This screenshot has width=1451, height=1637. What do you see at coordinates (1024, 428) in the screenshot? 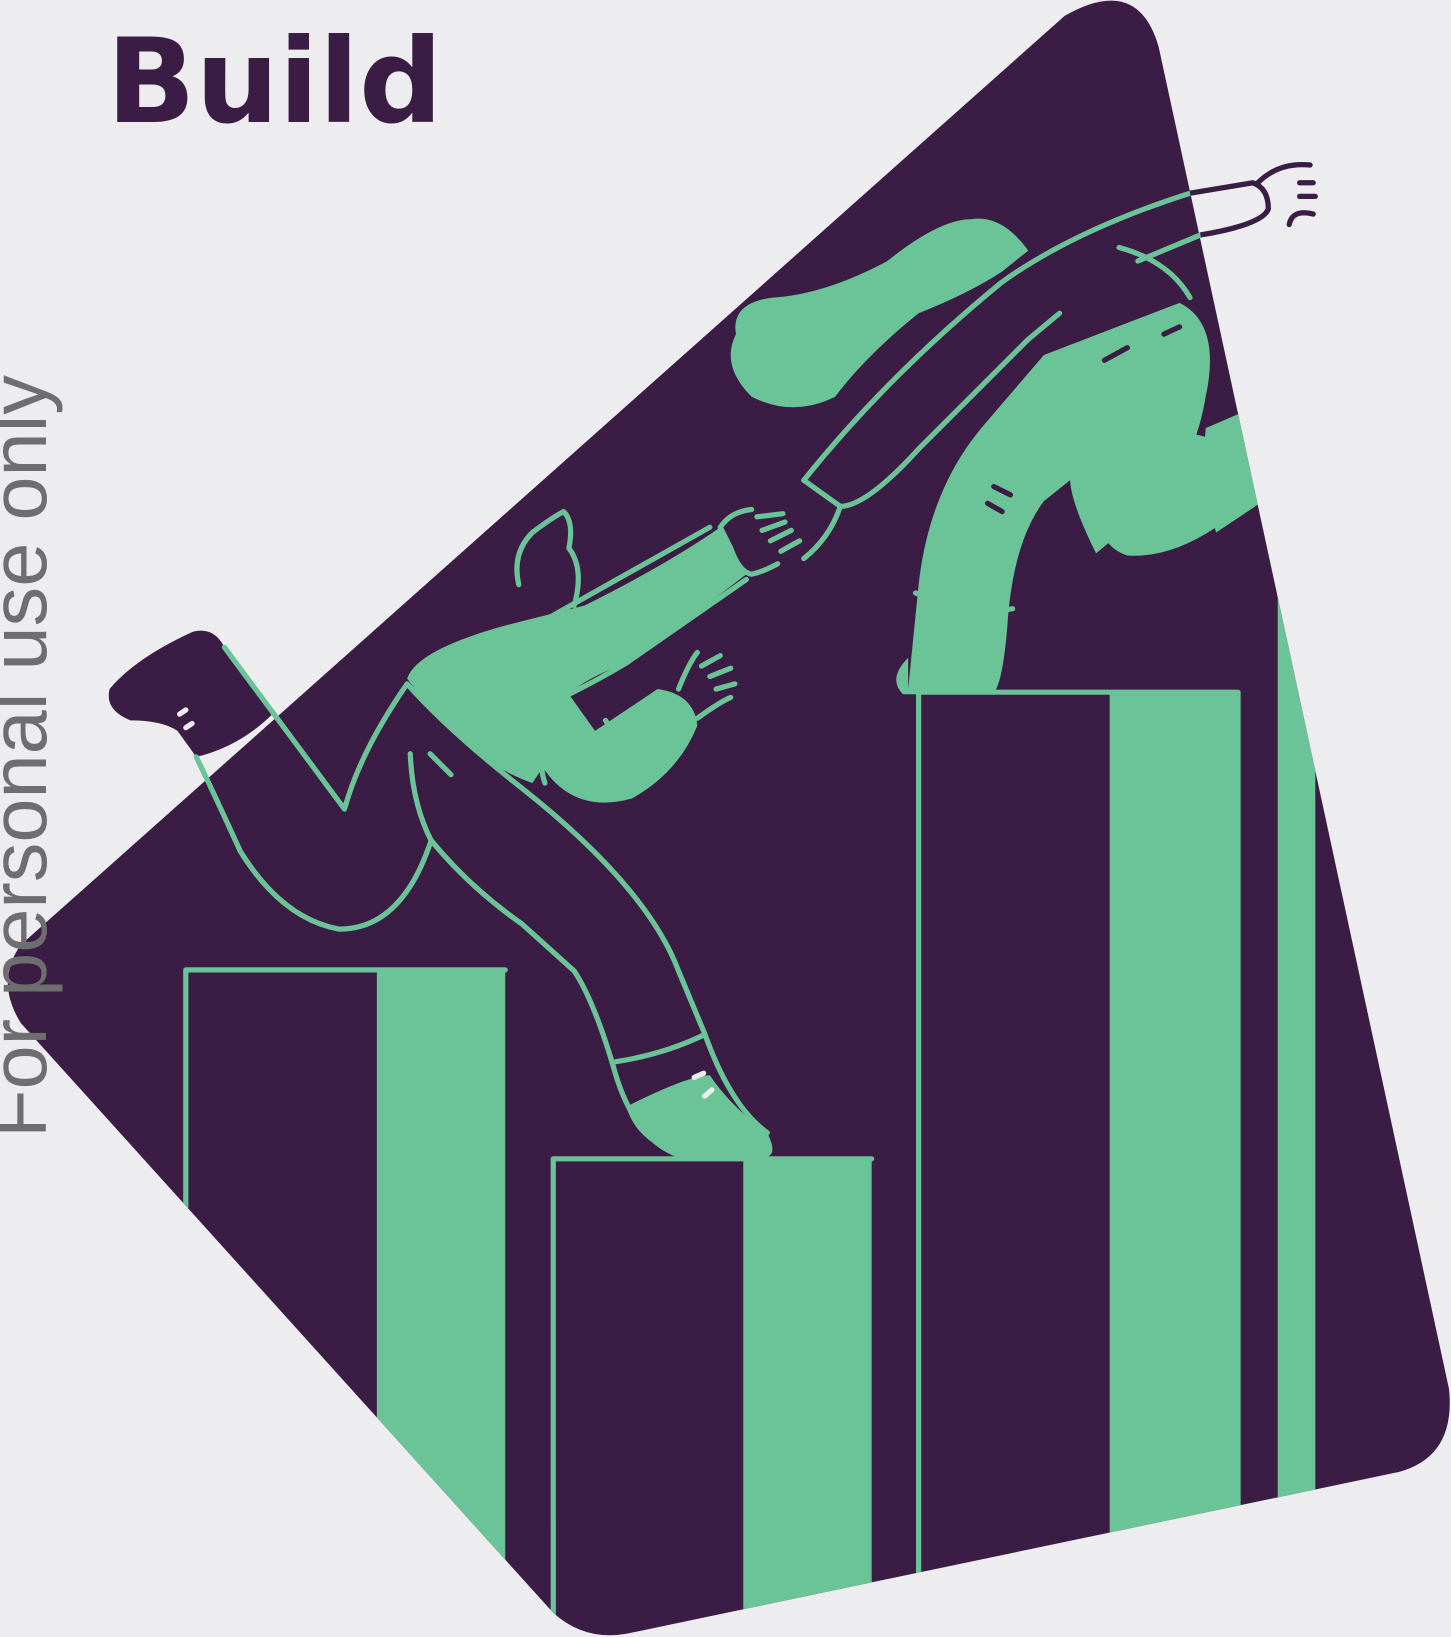
I see `figure-top` at bounding box center [1024, 428].